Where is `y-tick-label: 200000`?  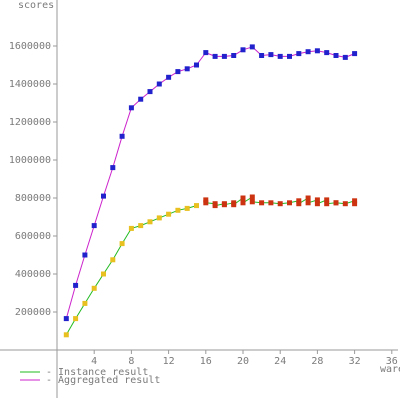
y-tick-label: 200000 is located at coordinates (33, 312).